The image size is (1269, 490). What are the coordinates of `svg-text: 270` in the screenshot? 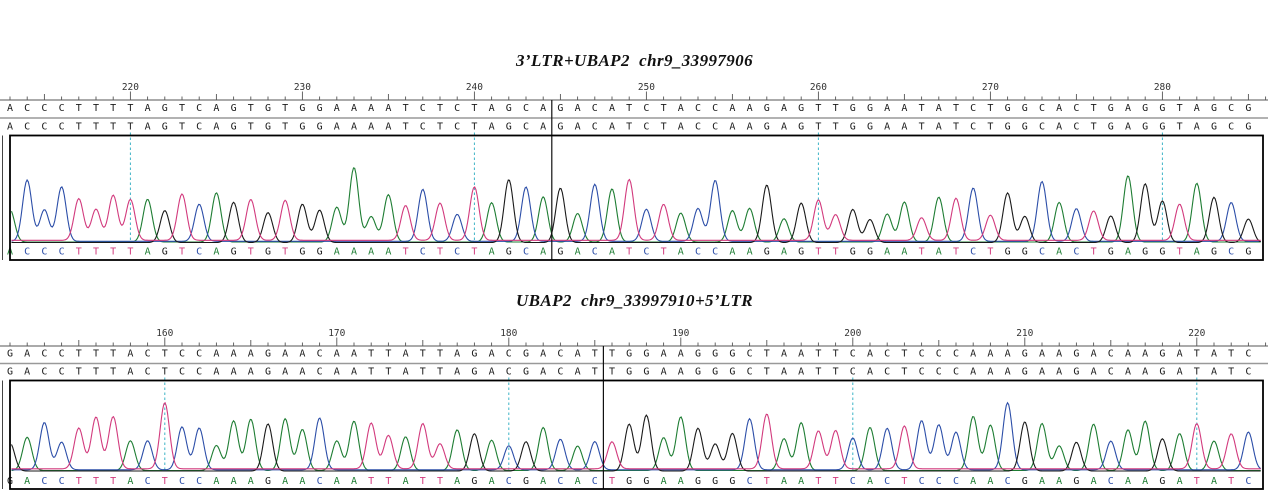 It's located at (990, 87).